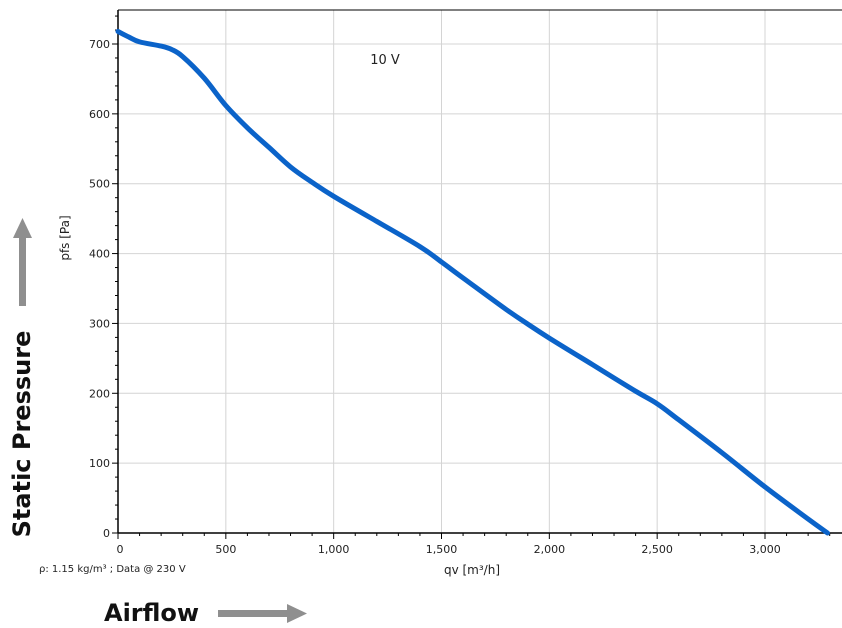 The width and height of the screenshot is (842, 628). I want to click on airflow-label: Airflow, so click(151, 613).